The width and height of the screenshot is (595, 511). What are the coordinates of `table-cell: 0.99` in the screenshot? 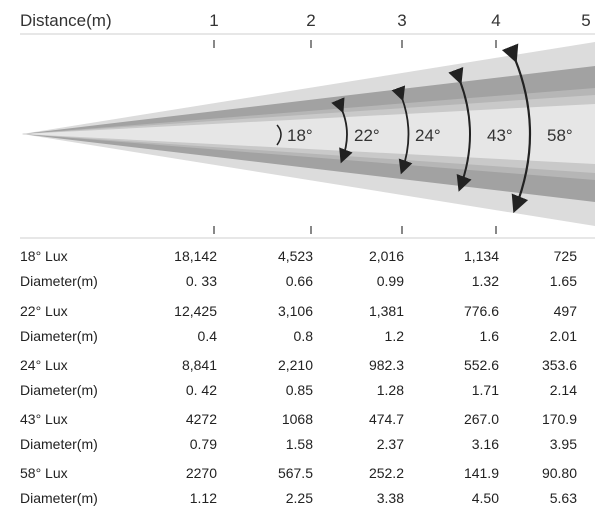 It's located at (390, 281).